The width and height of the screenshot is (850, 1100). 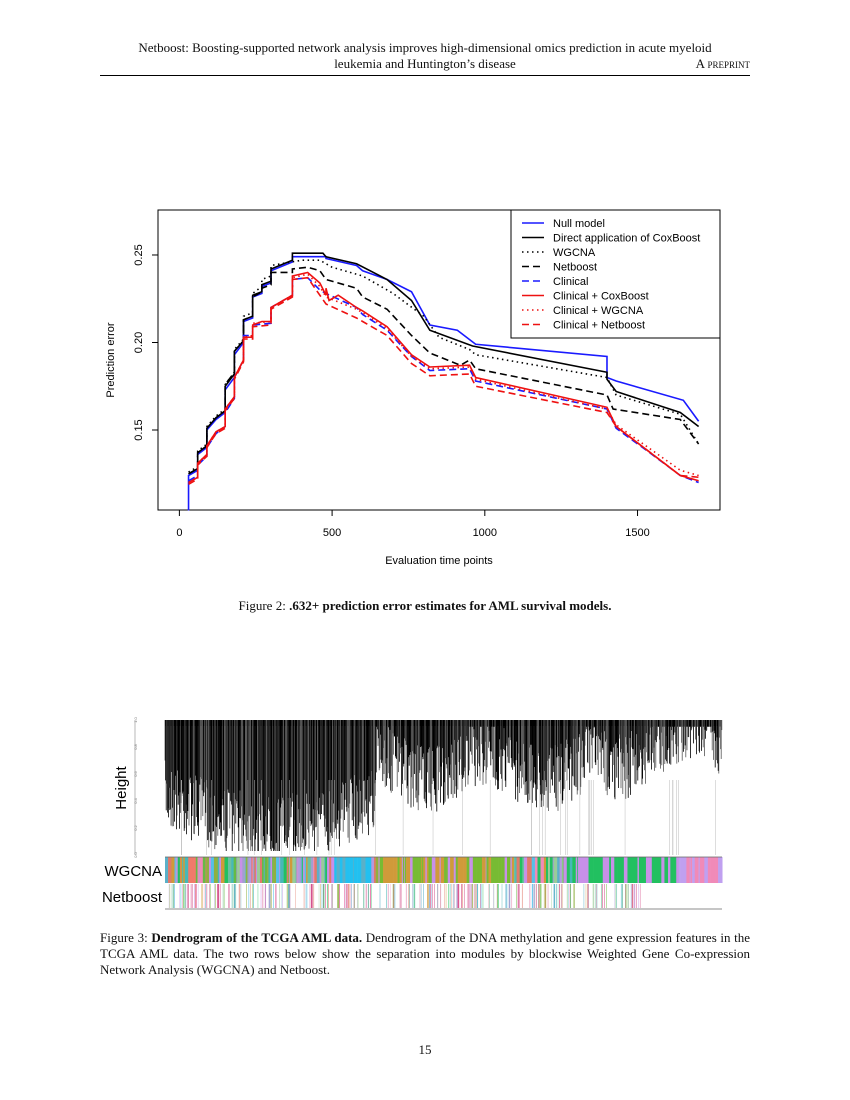 I want to click on header-title-line2: leukemia and Huntington’s disease, so click(x=425, y=63).